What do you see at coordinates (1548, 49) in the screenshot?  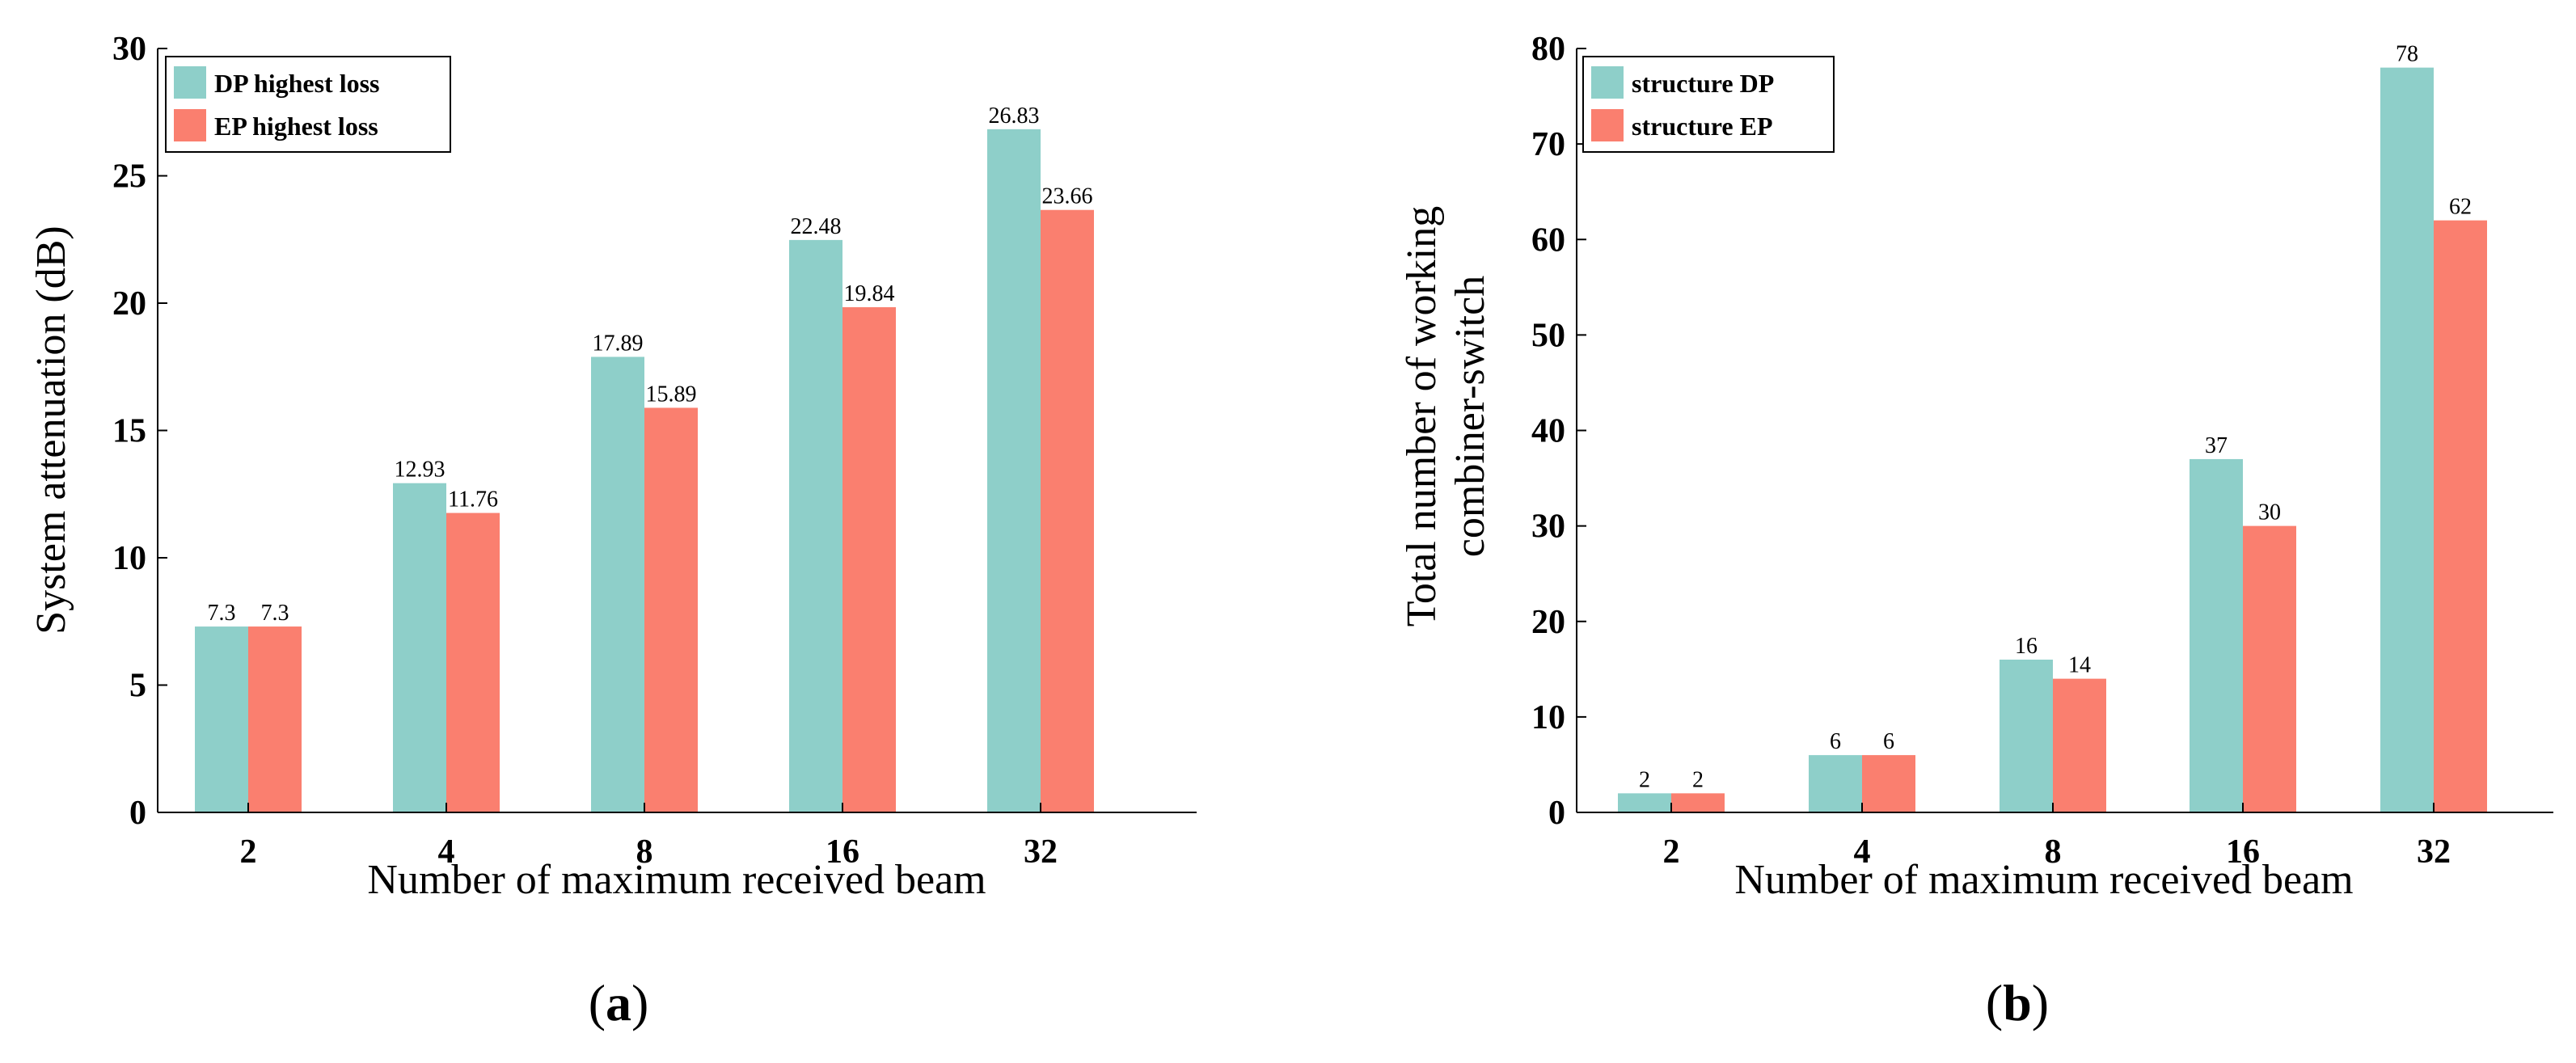 I see `y-tick-label-b: 80` at bounding box center [1548, 49].